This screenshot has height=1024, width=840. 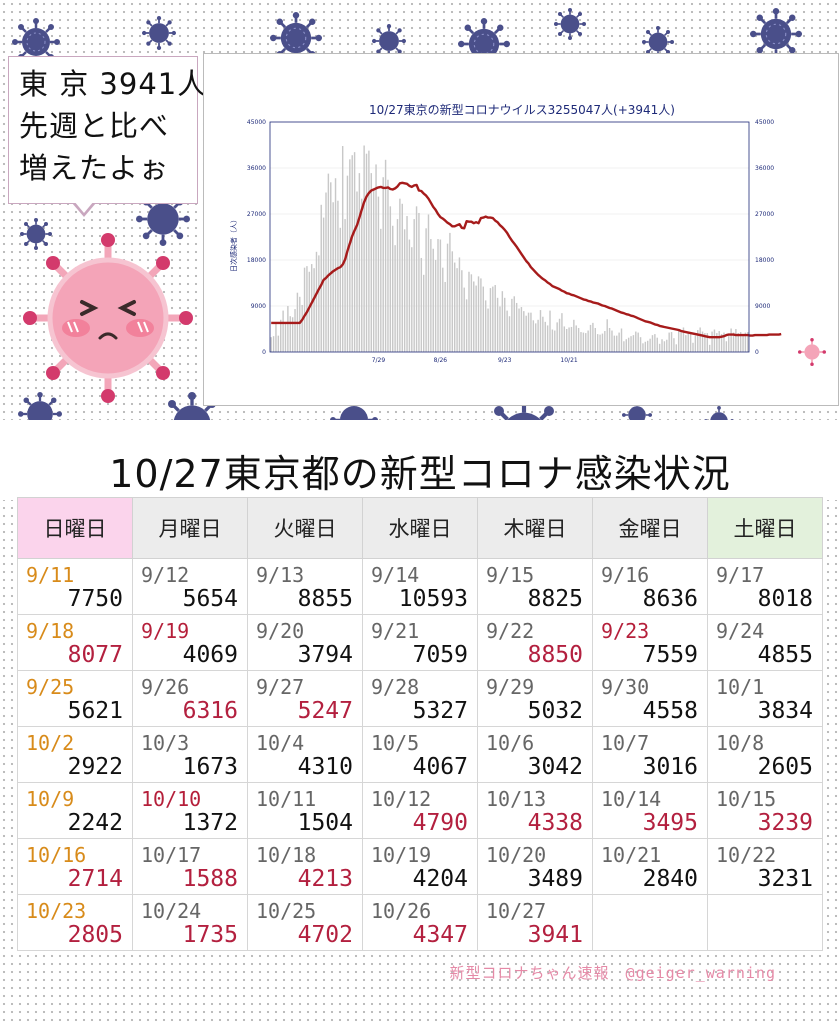 What do you see at coordinates (670, 655) in the screenshot?
I see `cell-case-count: 7559` at bounding box center [670, 655].